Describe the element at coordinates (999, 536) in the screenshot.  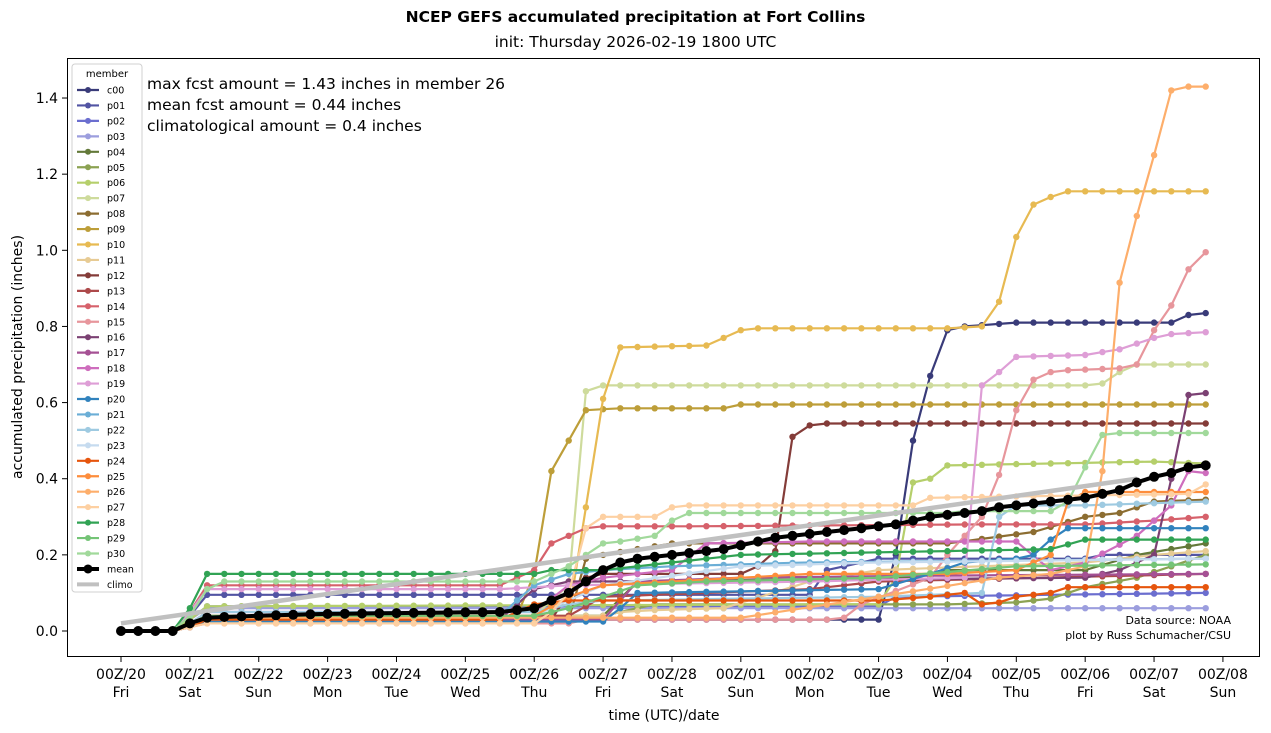
I see `data-point-p08` at that location.